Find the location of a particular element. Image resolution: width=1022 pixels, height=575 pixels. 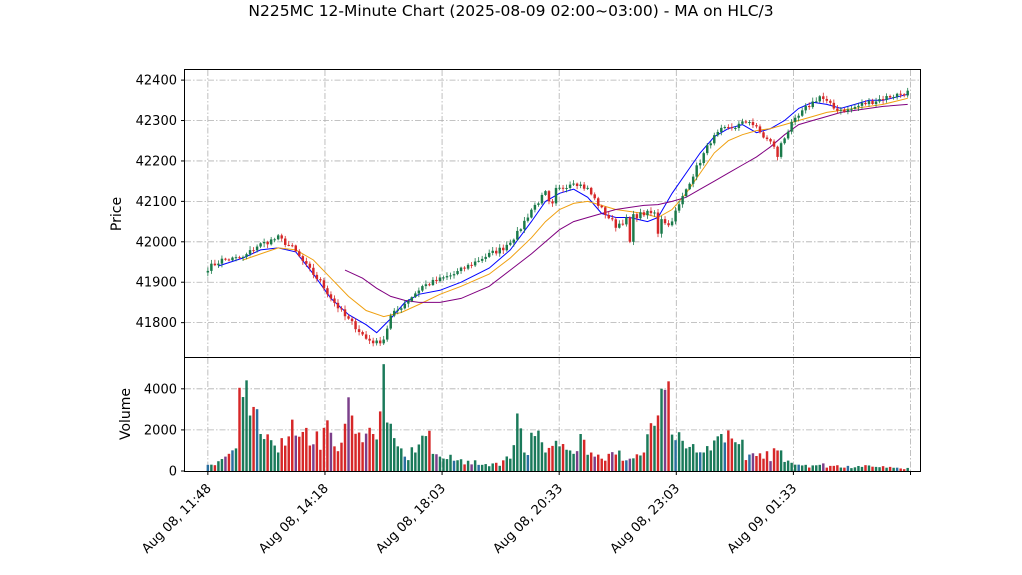

xtick-label: Aug 08, 23:03 is located at coordinates (646, 519).